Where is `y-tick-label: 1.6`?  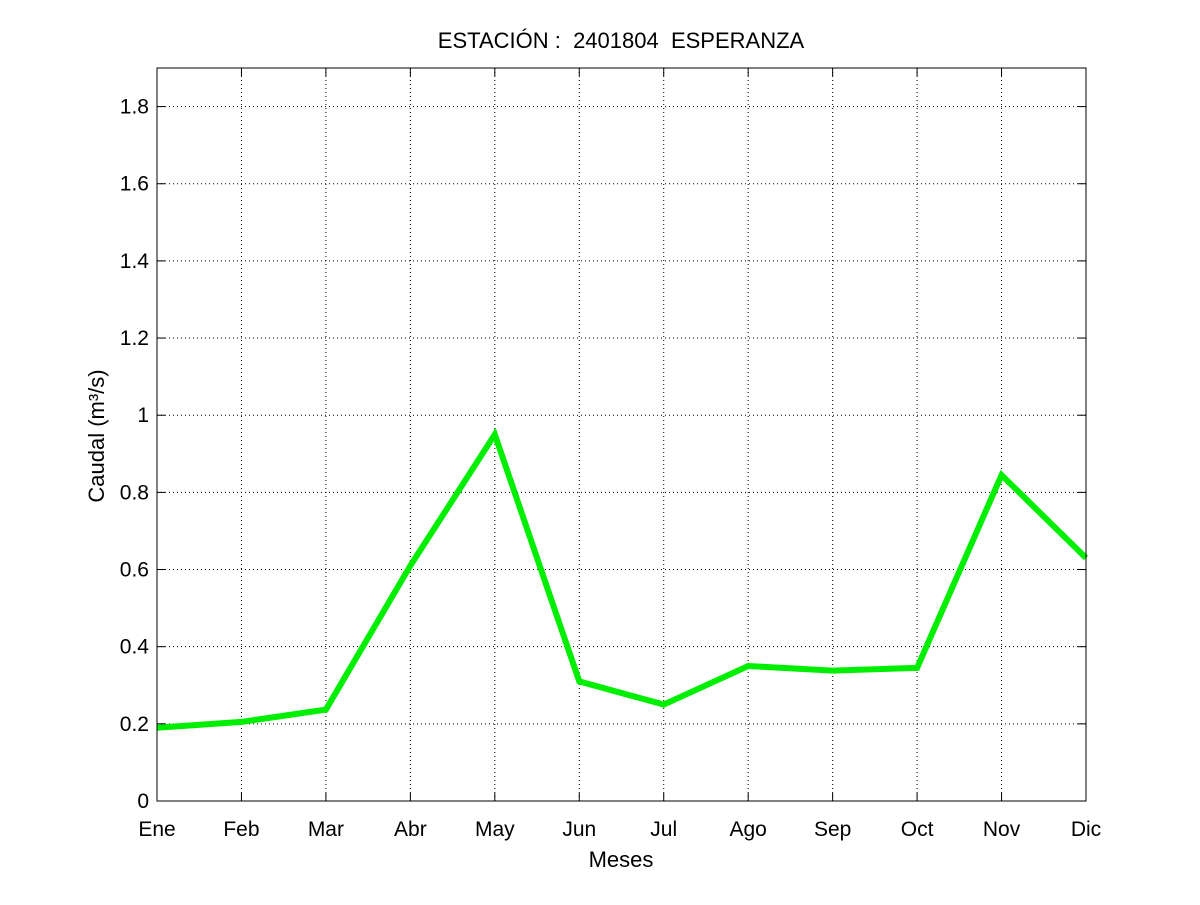
y-tick-label: 1.6 is located at coordinates (134, 184).